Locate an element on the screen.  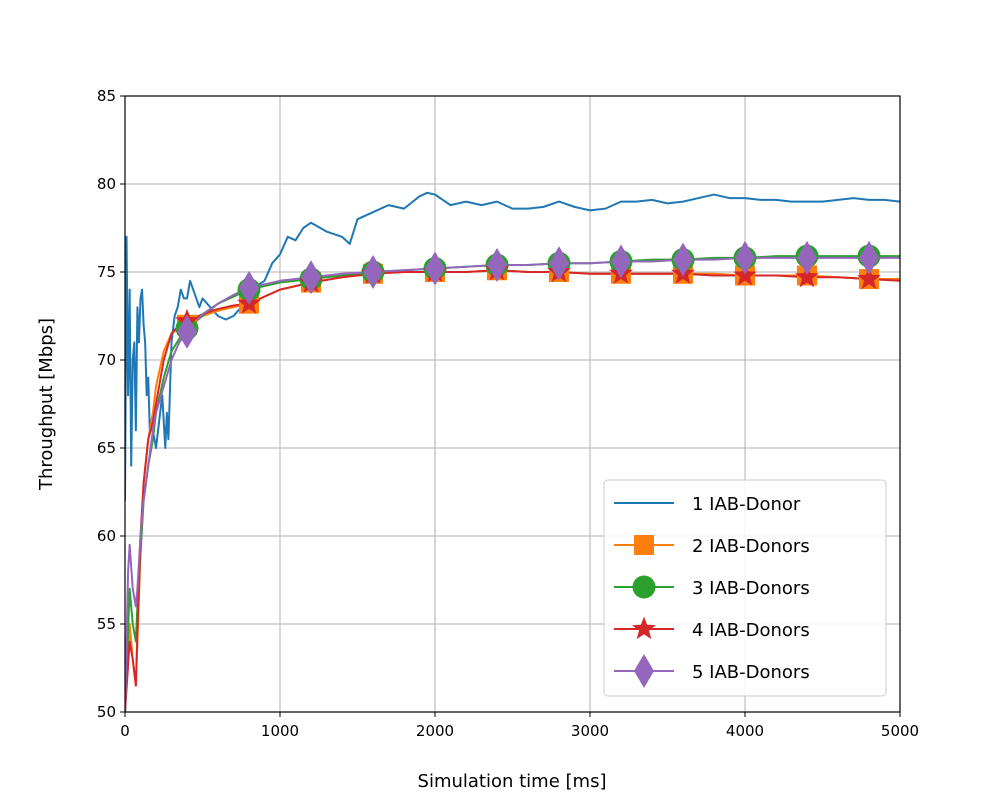
legend-entry-1-iab-donor: 1 IAB-Donor is located at coordinates (707, 504).